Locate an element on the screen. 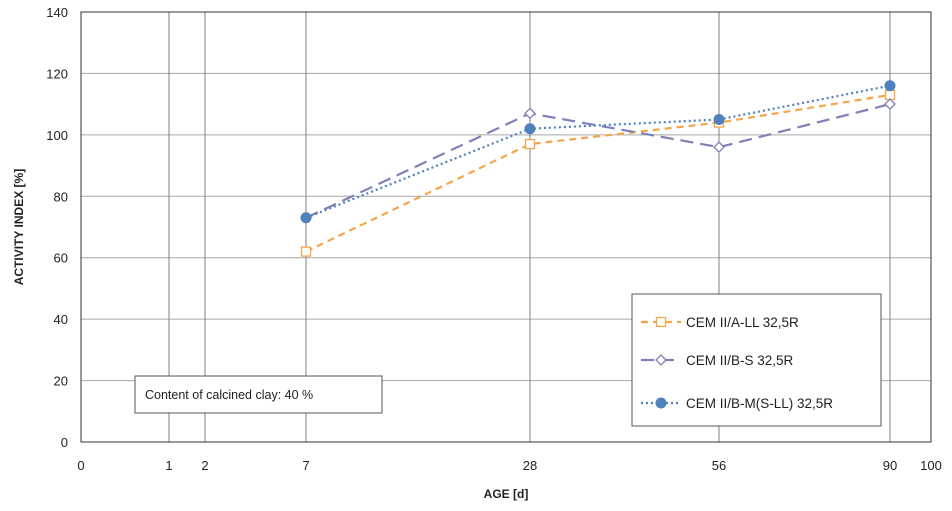 The height and width of the screenshot is (511, 952). x-tick-label: 100 is located at coordinates (931, 465).